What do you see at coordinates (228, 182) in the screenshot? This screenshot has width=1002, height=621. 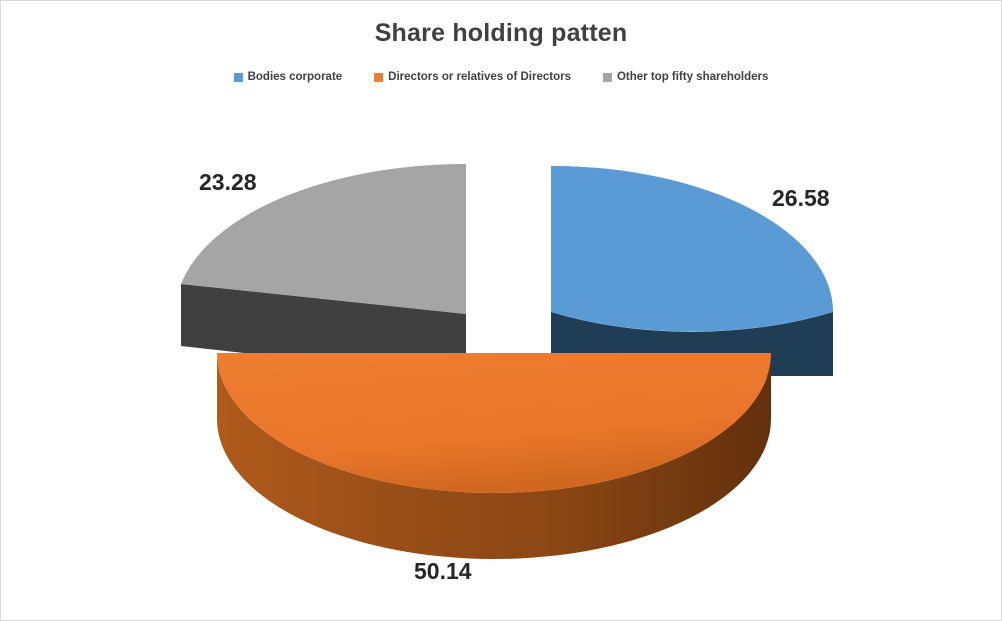 I see `data-label-other-top-fifty: 23.28` at bounding box center [228, 182].